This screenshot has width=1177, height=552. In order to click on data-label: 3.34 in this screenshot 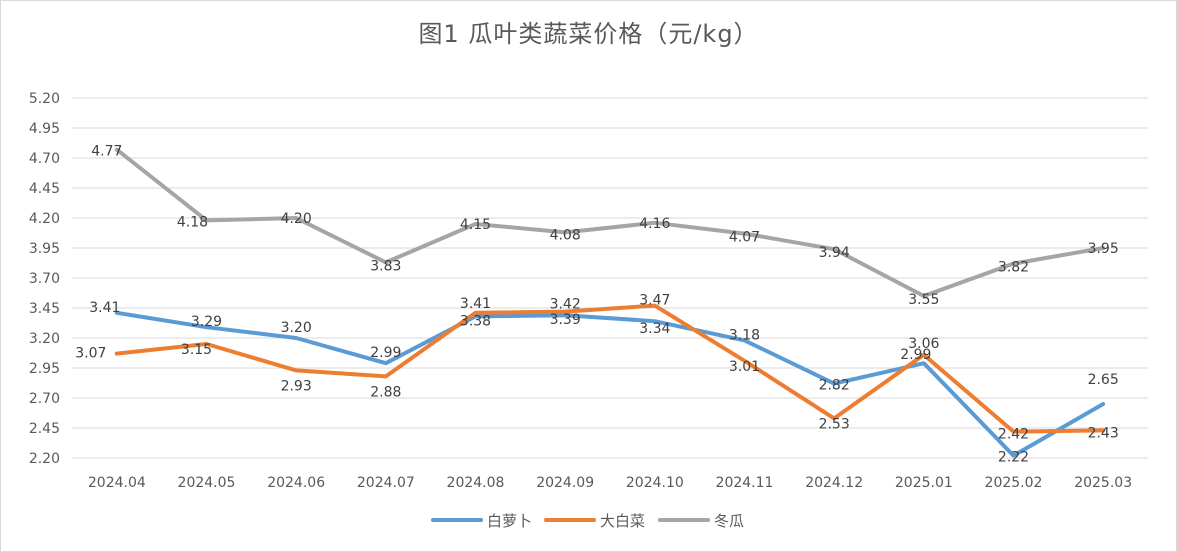, I will do `click(654, 329)`.